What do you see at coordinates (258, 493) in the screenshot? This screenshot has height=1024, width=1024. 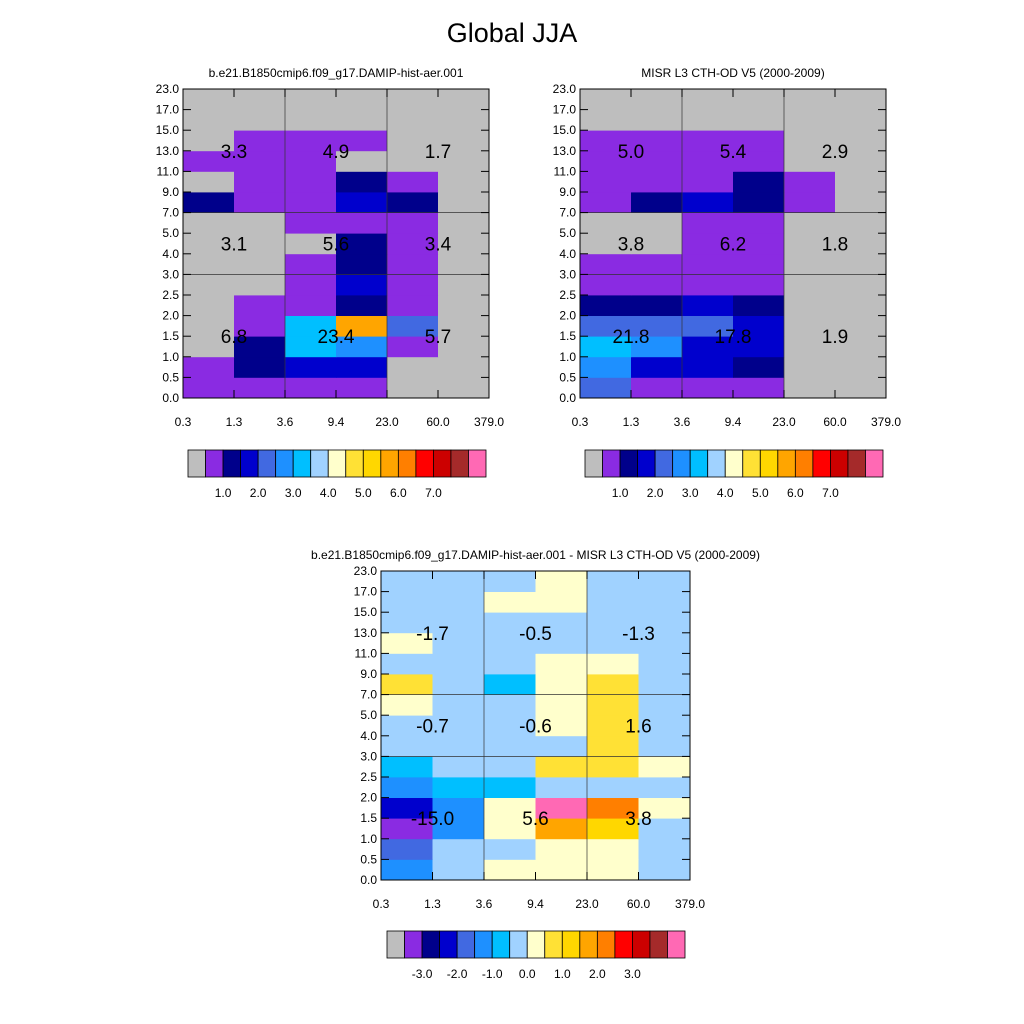 I see `colorbar-label: 2.0` at bounding box center [258, 493].